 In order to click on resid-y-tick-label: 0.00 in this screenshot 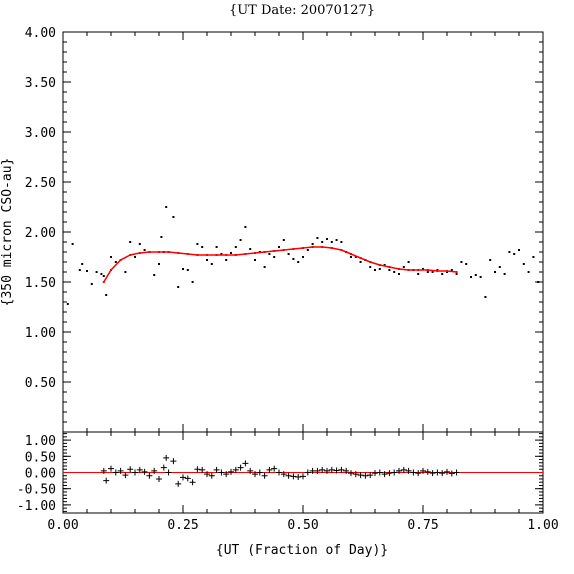, I will do `click(40, 474)`.